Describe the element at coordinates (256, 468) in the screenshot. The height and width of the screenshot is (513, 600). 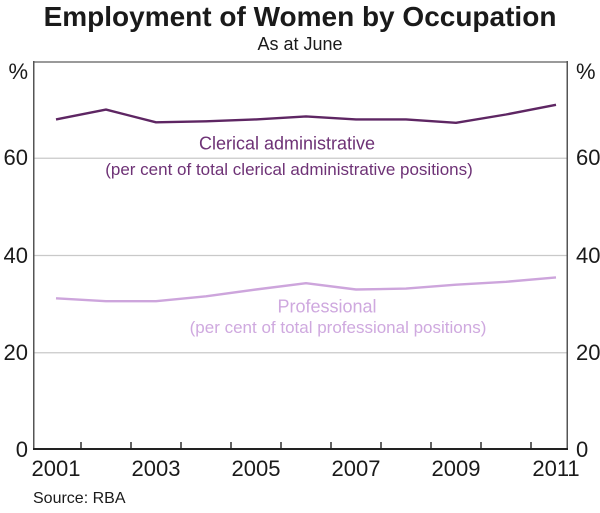
I see `x-tick-label-2005: 2005` at that location.